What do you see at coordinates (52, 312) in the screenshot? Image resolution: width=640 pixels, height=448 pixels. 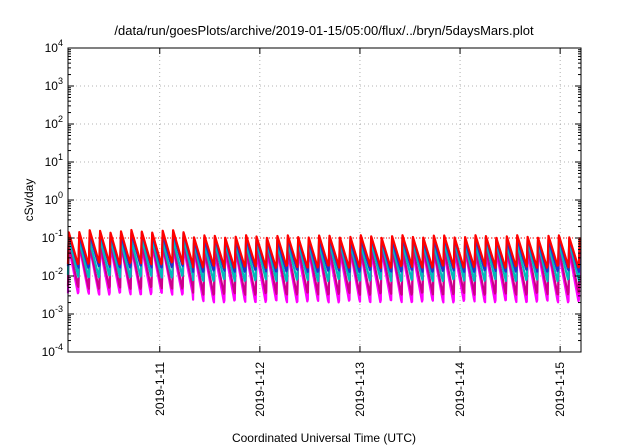 I see `y-tick-label: 10⁻³` at bounding box center [52, 312].